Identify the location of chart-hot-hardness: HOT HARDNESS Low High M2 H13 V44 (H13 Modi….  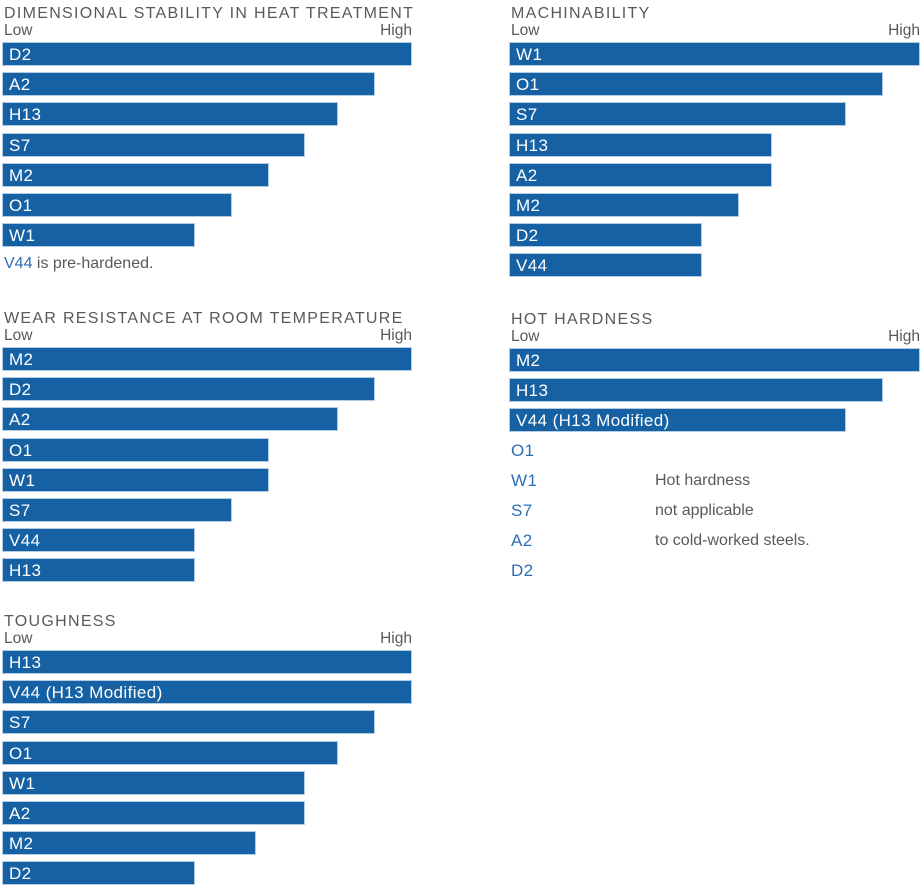
(714, 450).